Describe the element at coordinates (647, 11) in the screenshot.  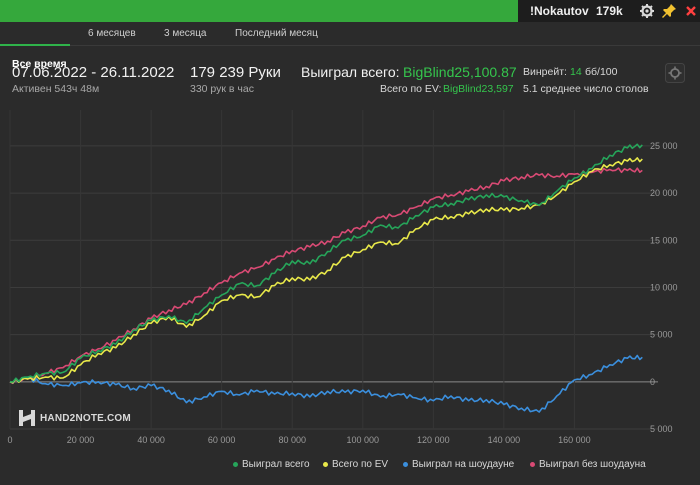
I see `gear-icon` at that location.